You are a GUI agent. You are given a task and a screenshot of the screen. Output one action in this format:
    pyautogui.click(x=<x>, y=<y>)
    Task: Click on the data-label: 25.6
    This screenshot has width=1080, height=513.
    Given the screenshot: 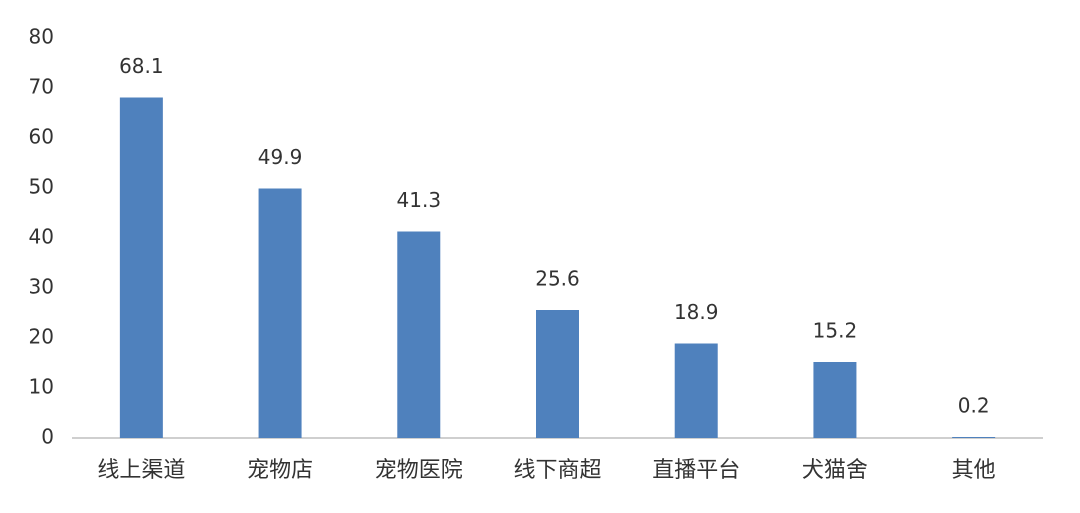 What is the action you would take?
    pyautogui.click(x=557, y=279)
    